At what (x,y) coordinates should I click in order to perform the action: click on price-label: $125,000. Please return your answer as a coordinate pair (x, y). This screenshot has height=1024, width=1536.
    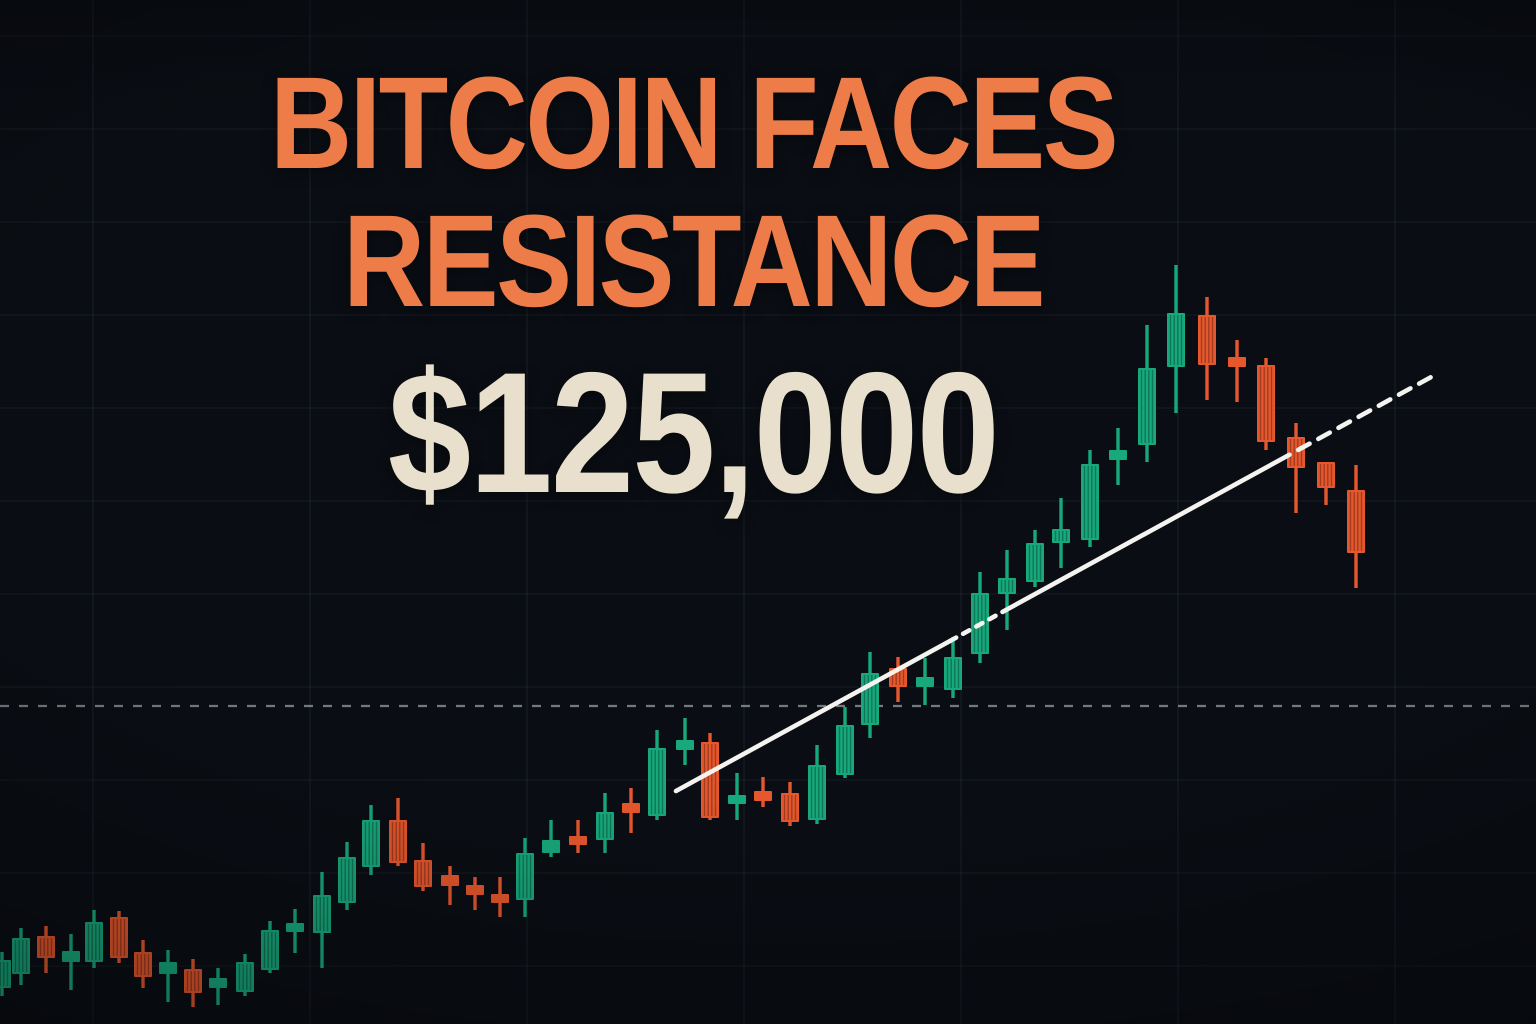
    Looking at the image, I should click on (693, 433).